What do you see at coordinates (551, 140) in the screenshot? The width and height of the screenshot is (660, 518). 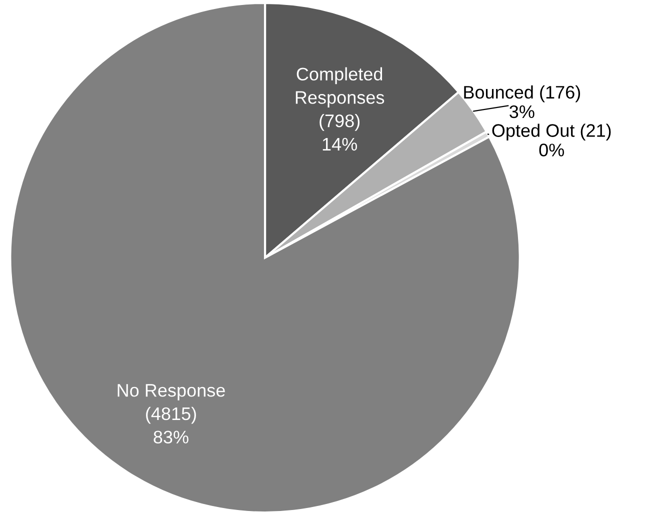 I see `slice-label: Opted Out (21) 0%` at bounding box center [551, 140].